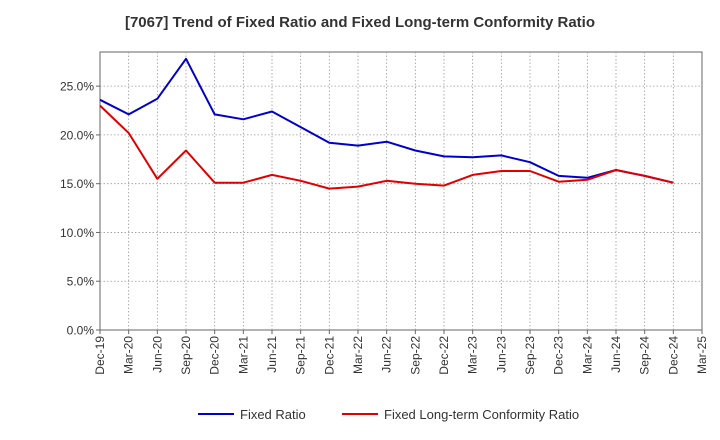 The height and width of the screenshot is (440, 720). Describe the element at coordinates (215, 355) in the screenshot. I see `x-tick-label: Dec-20` at that location.